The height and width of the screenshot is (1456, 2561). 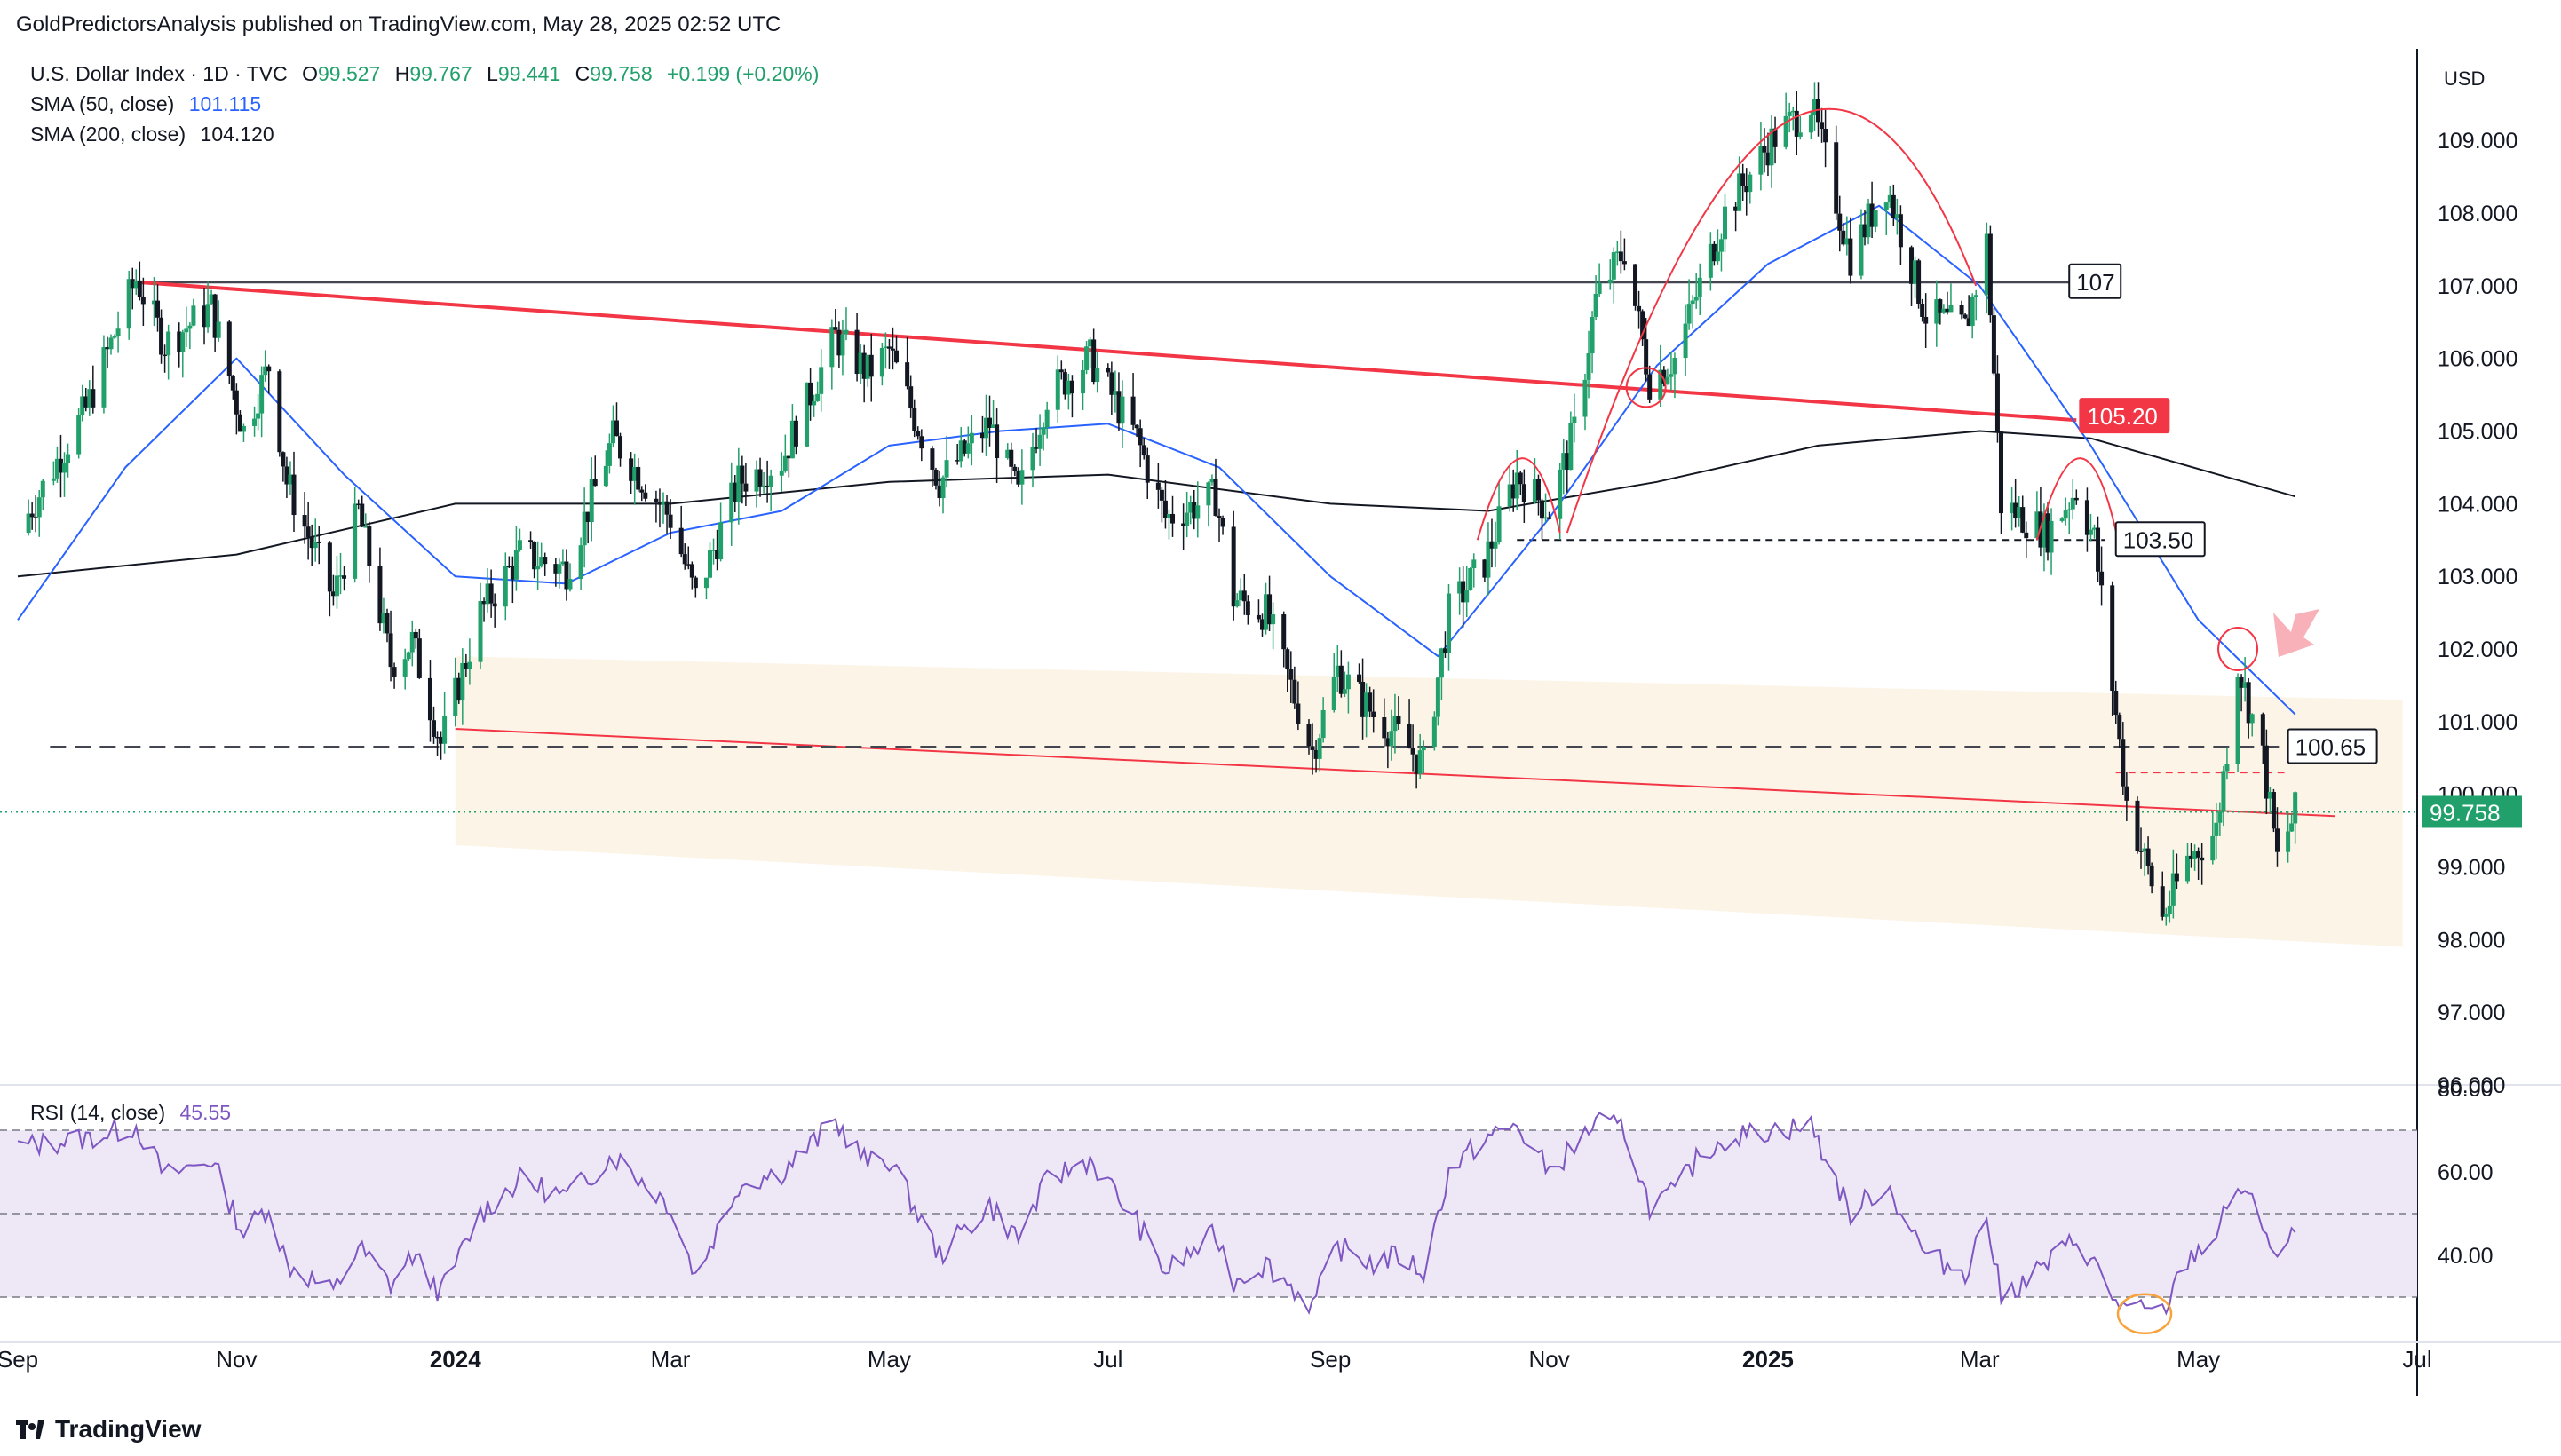 I want to click on price-tick-label: 109.000, so click(x=2477, y=141).